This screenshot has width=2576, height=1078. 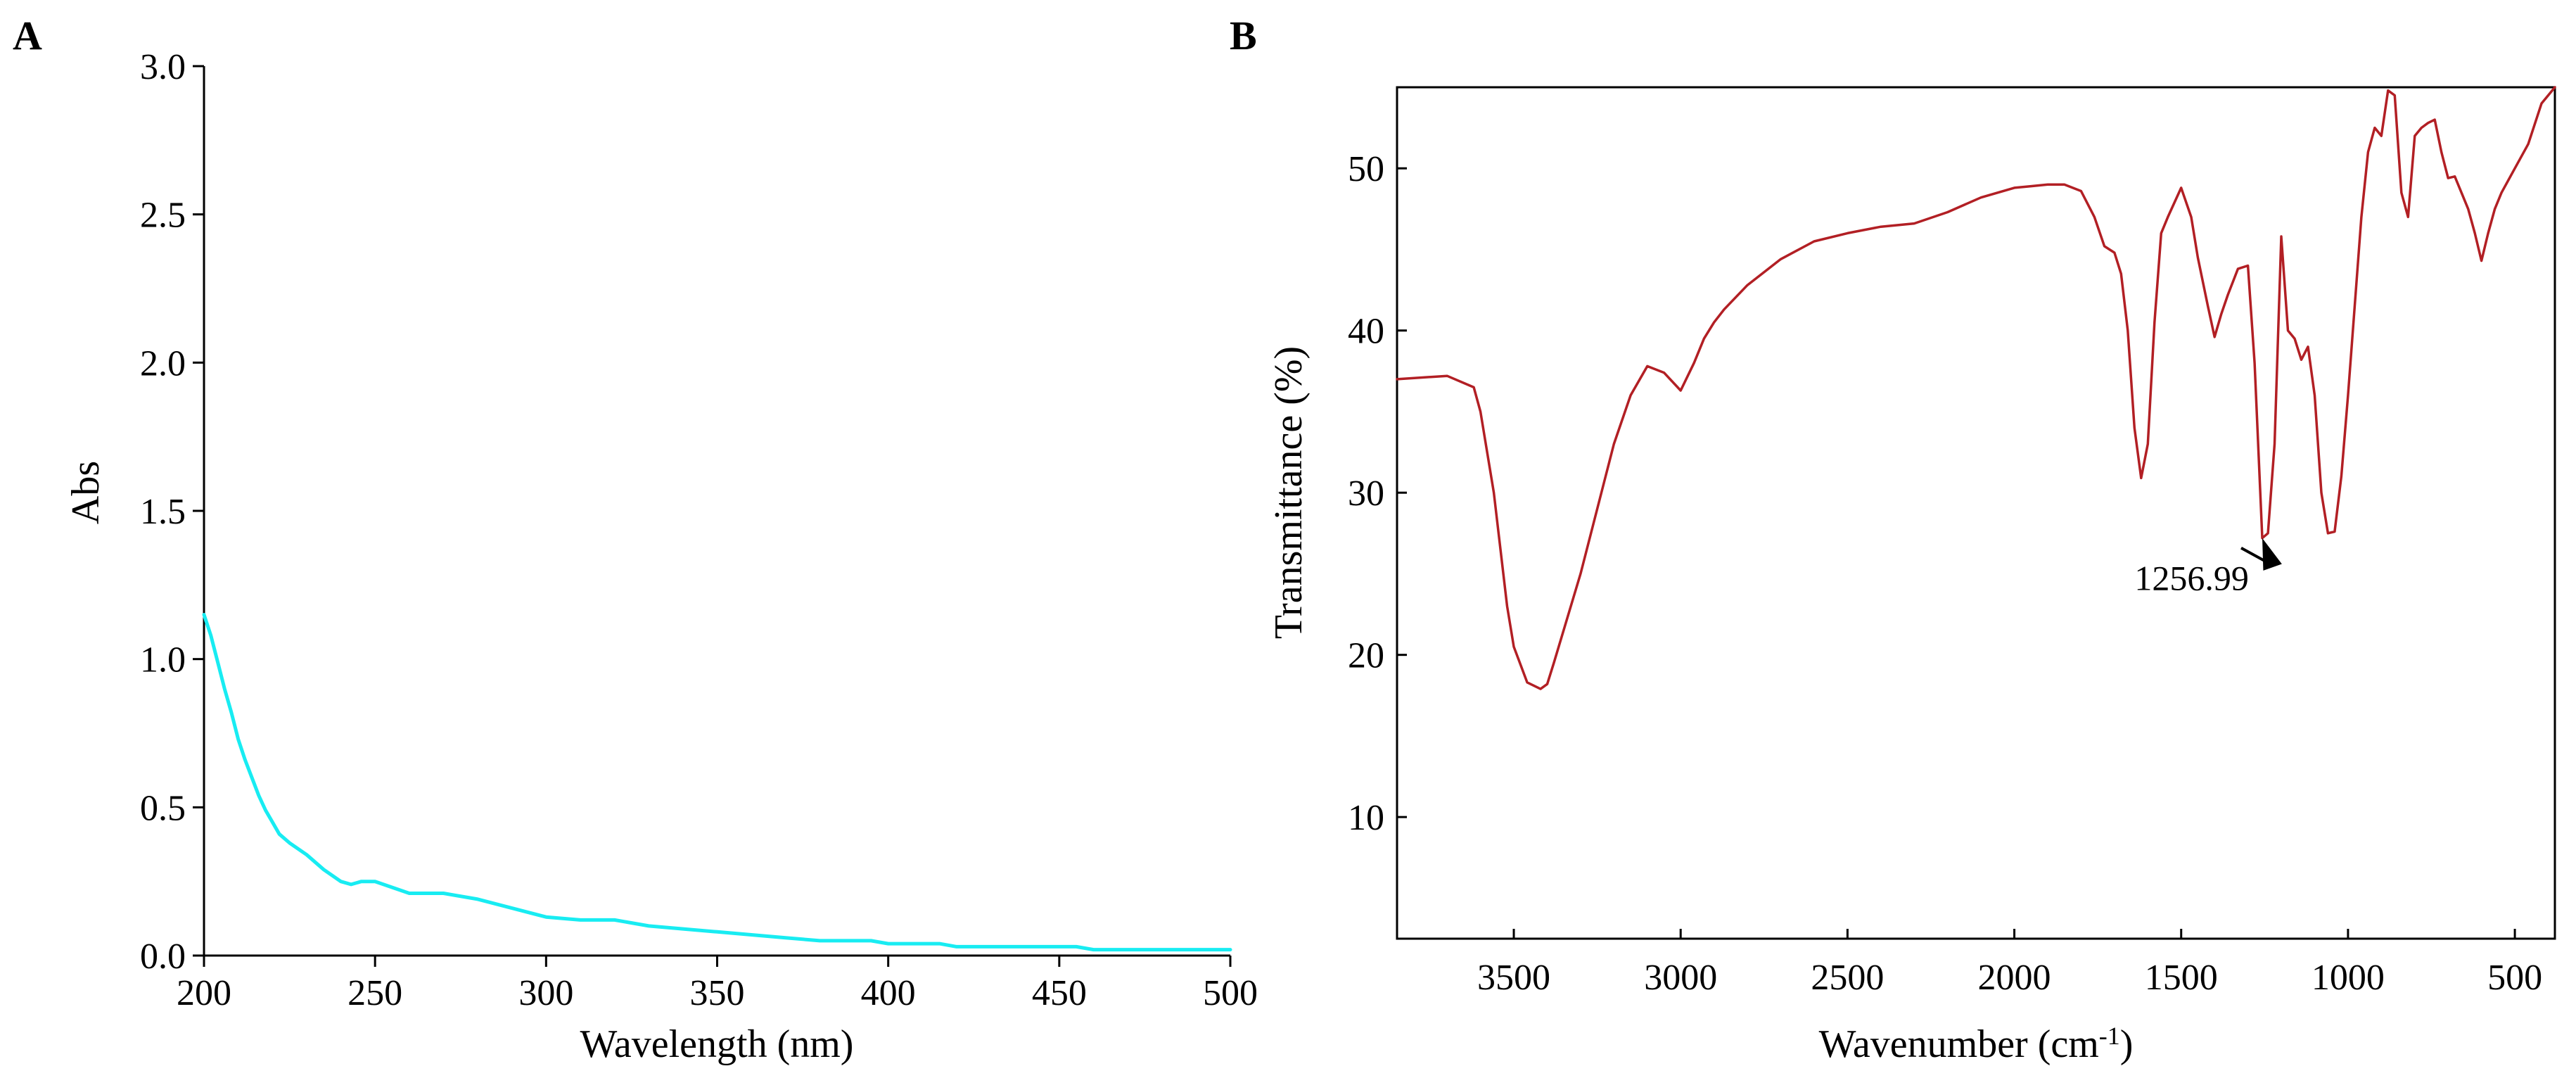 I want to click on panel-a-y-tick-label: 1.0, so click(x=163, y=660).